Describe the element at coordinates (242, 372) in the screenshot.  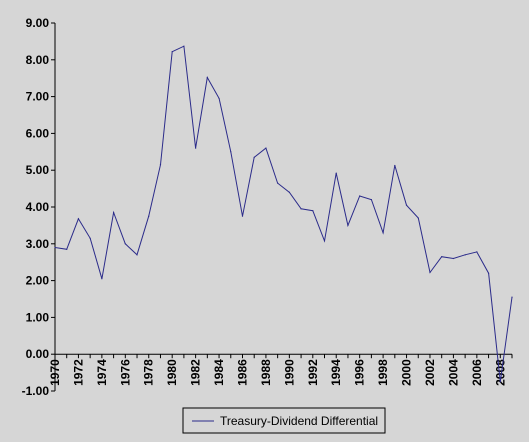
I see `x-tick-label: 1986` at that location.